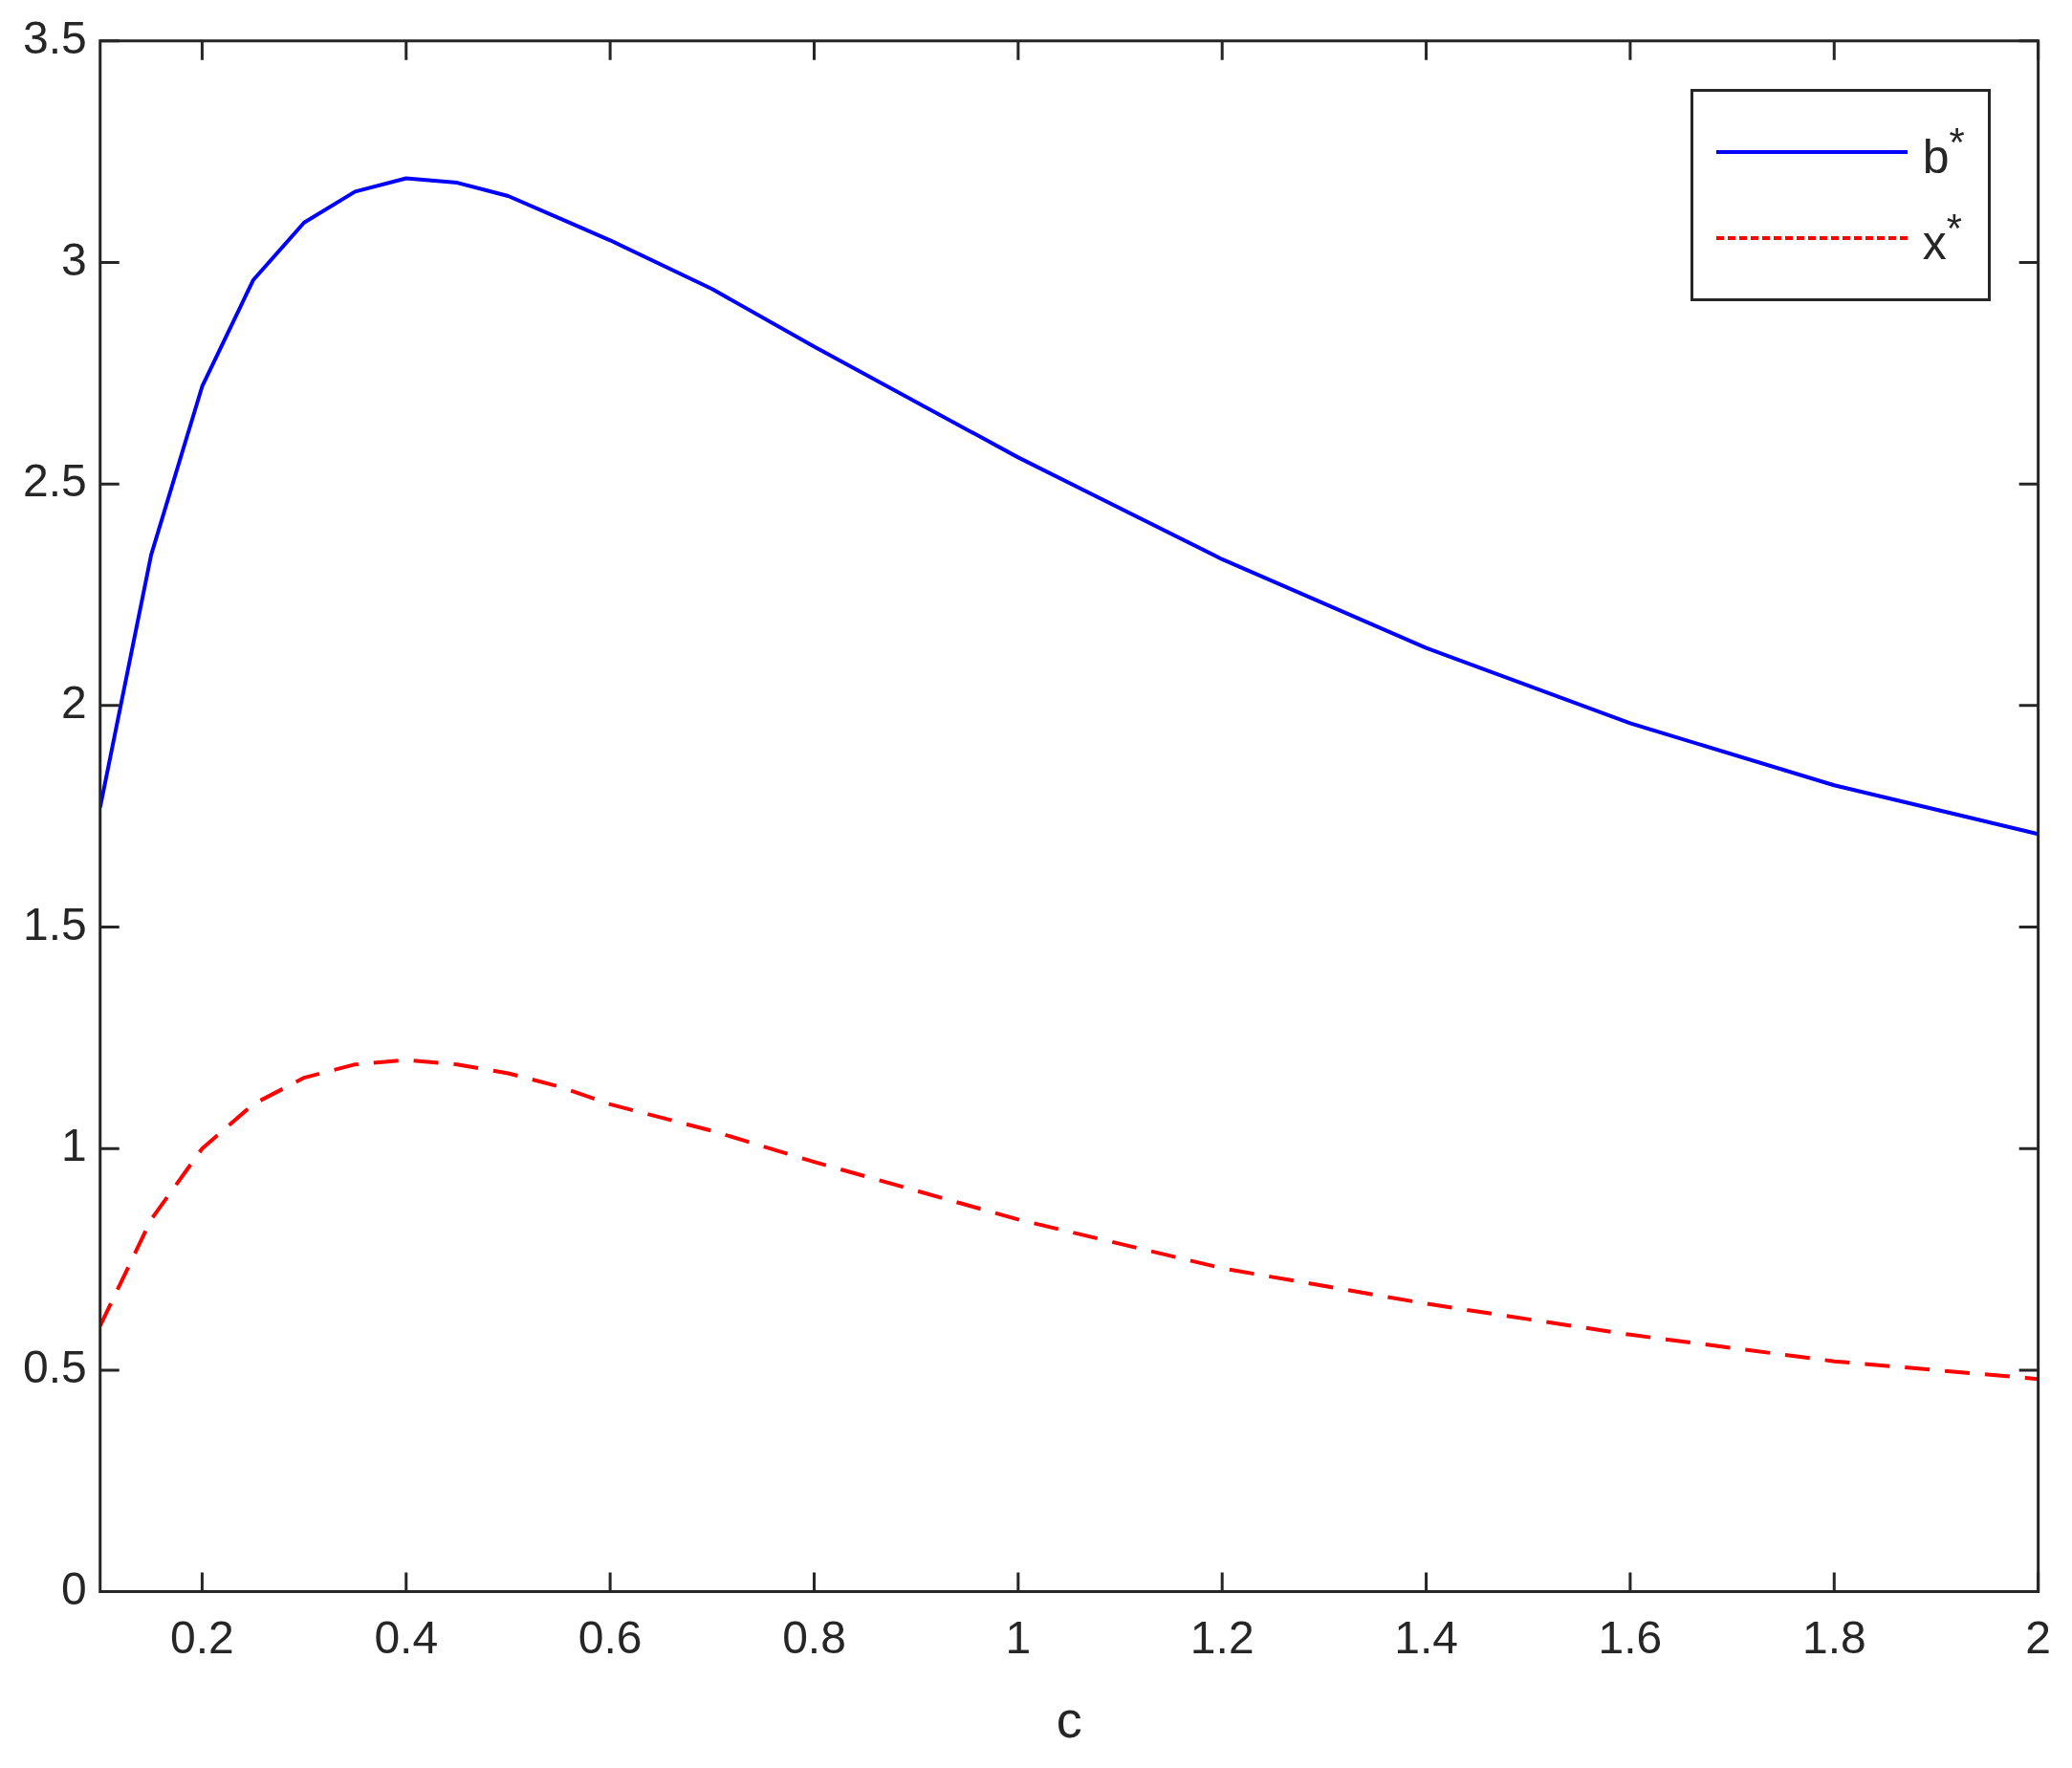 The width and height of the screenshot is (2072, 1768). What do you see at coordinates (2038, 1637) in the screenshot?
I see `x-tick-label: 2` at bounding box center [2038, 1637].